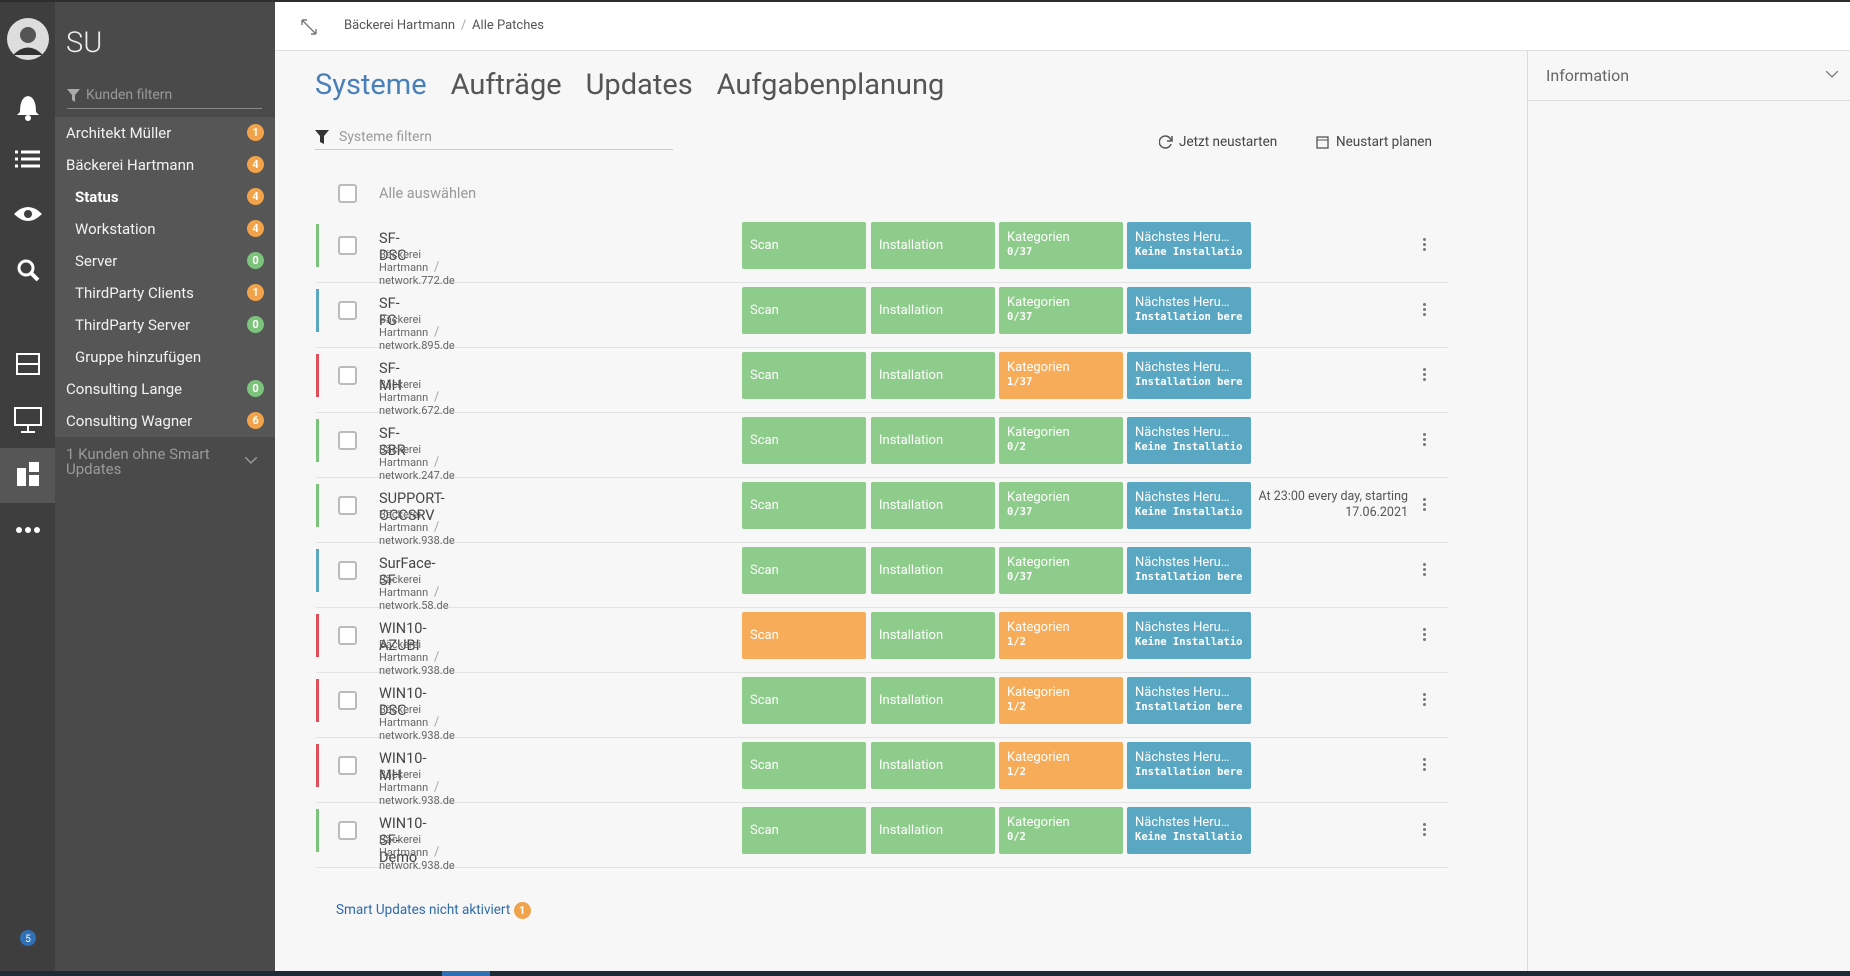 This screenshot has width=1850, height=976. I want to click on system-filter: Systeme filtern, so click(494, 138).